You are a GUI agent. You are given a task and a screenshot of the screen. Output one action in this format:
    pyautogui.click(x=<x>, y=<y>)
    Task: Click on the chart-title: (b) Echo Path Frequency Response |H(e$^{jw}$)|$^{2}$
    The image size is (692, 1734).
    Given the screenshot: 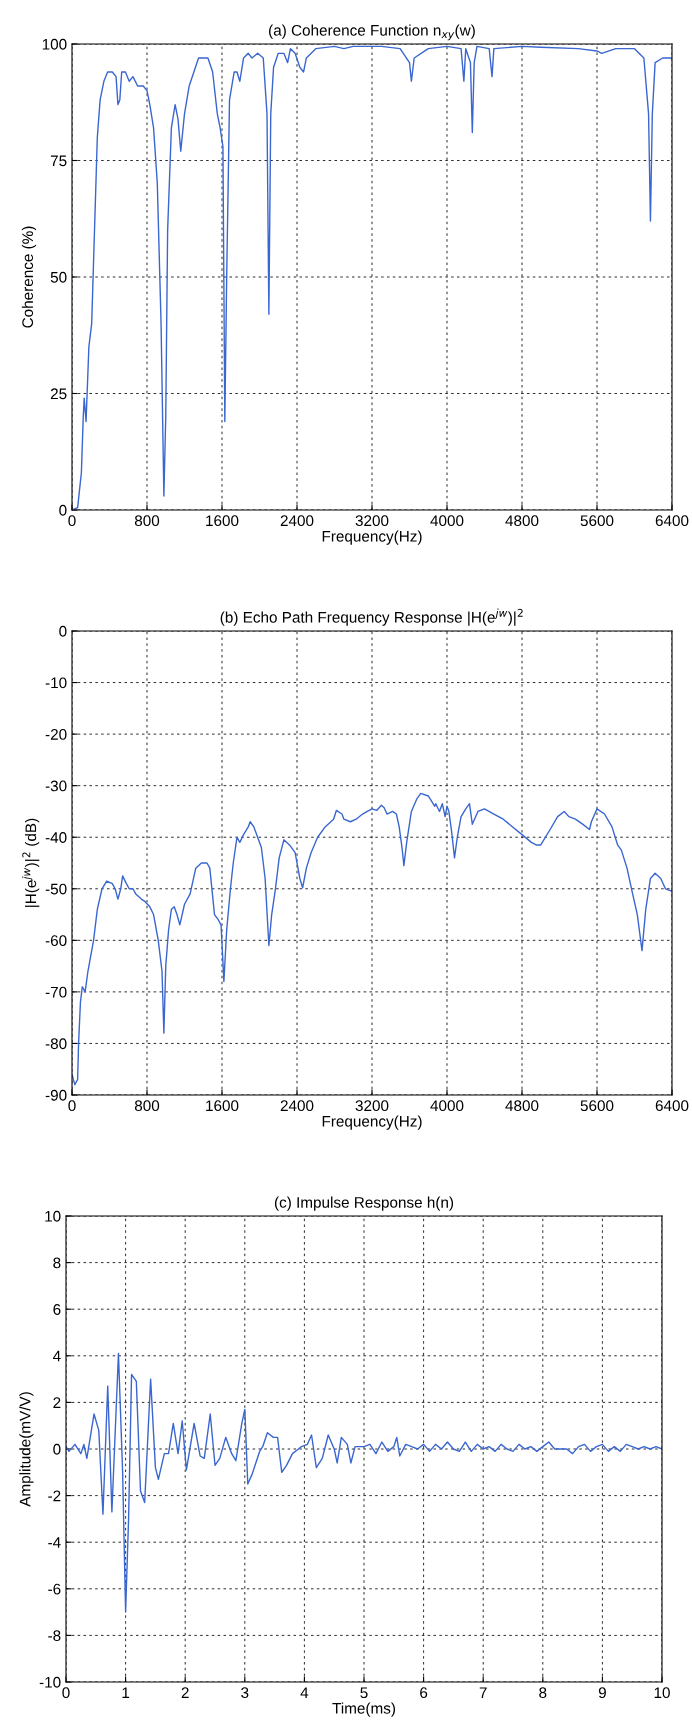 What is the action you would take?
    pyautogui.click(x=371, y=617)
    